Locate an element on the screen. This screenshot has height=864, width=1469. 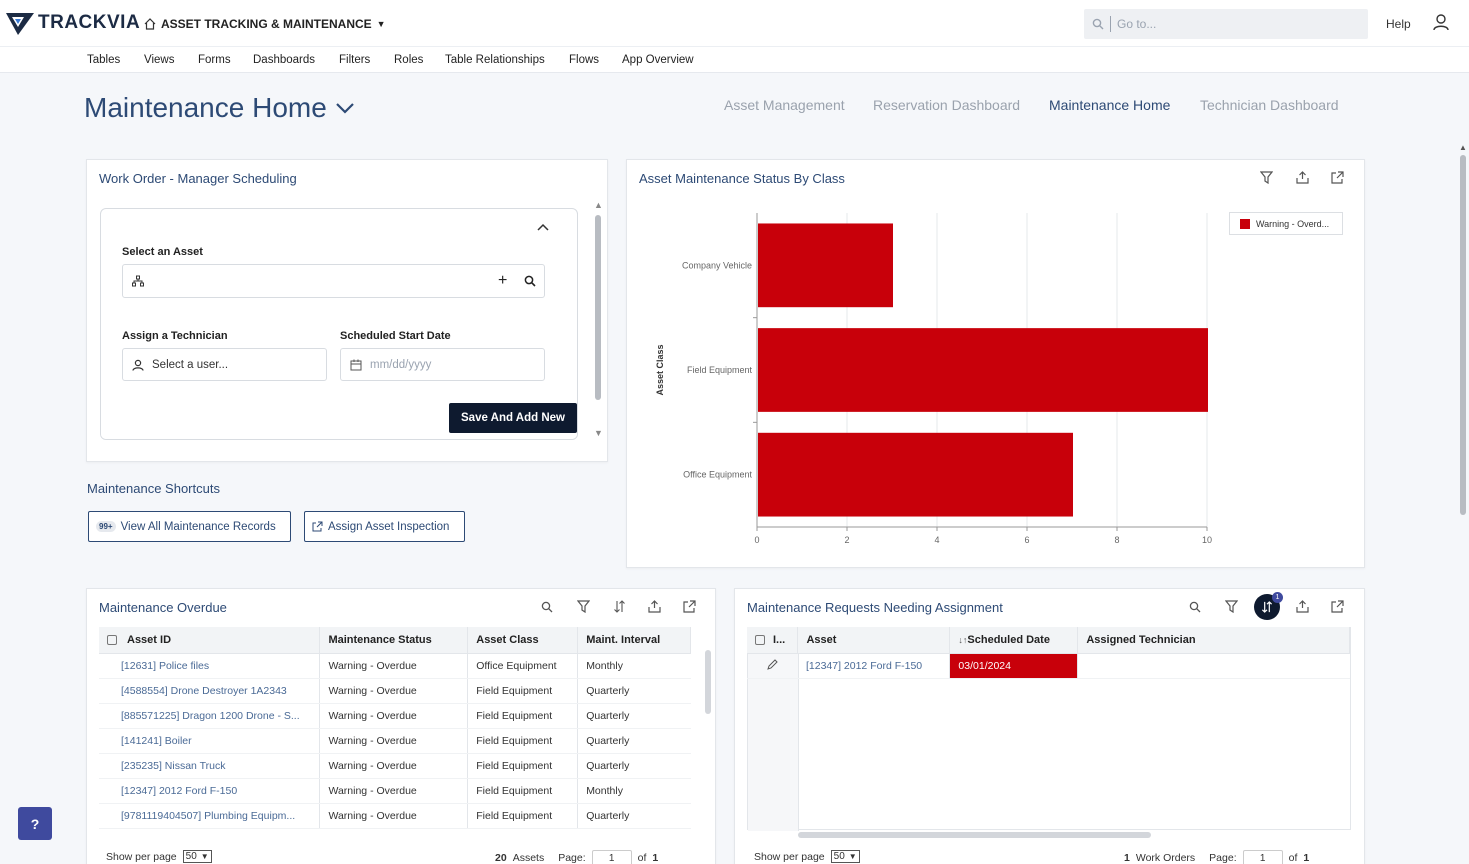
scroll-up-icon: ▲ is located at coordinates (598, 205).